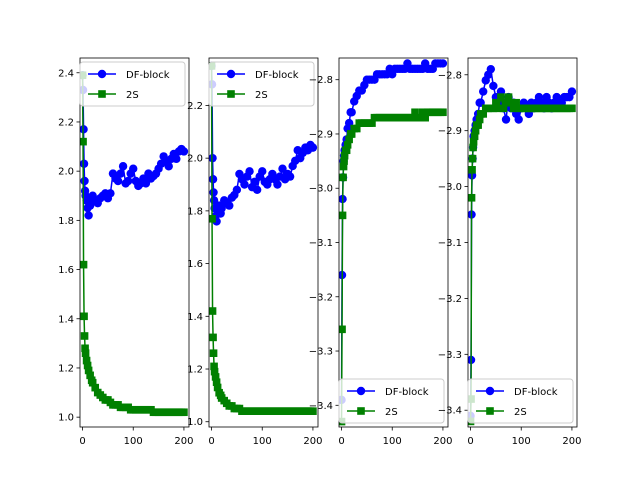 Image resolution: width=640 pixels, height=480 pixels. What do you see at coordinates (66, 73) in the screenshot?
I see `y-tick-label: 2.4` at bounding box center [66, 73].